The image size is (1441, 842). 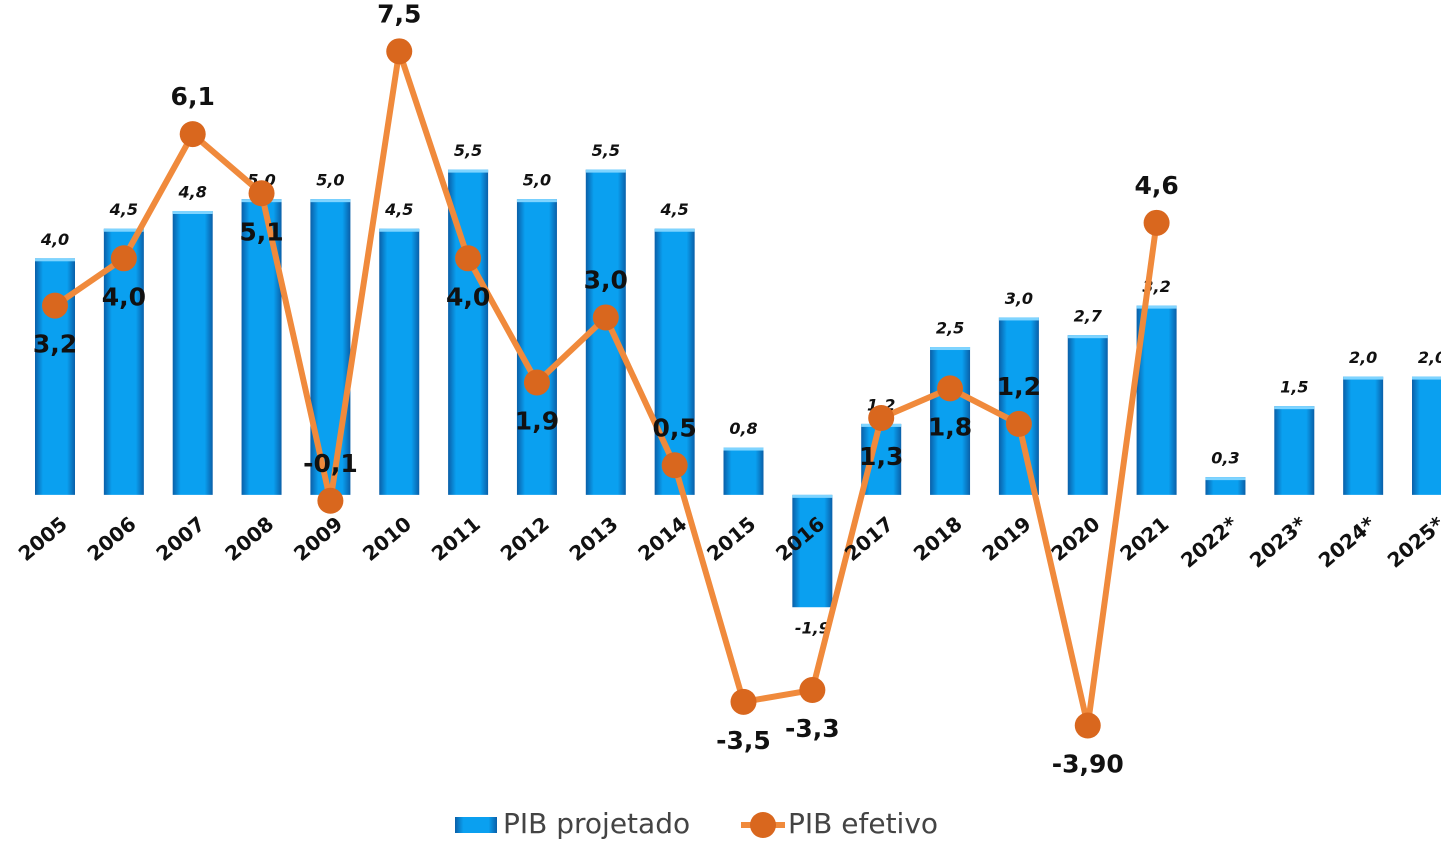 What do you see at coordinates (1144, 539) in the screenshot?
I see `x-tick-label: 2021` at bounding box center [1144, 539].